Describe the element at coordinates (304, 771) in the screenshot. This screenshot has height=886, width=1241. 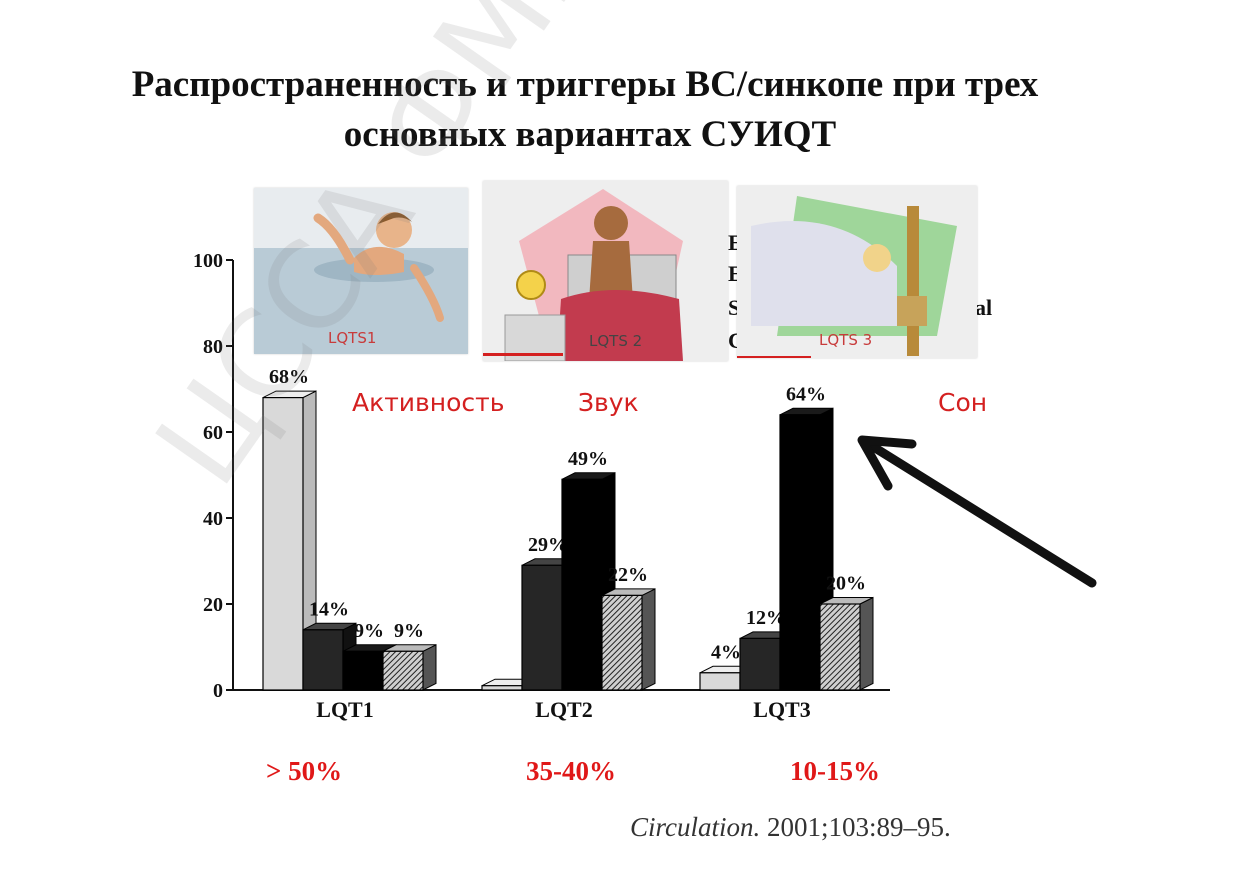
I see `prevalence-lqt1: > 50%` at that location.